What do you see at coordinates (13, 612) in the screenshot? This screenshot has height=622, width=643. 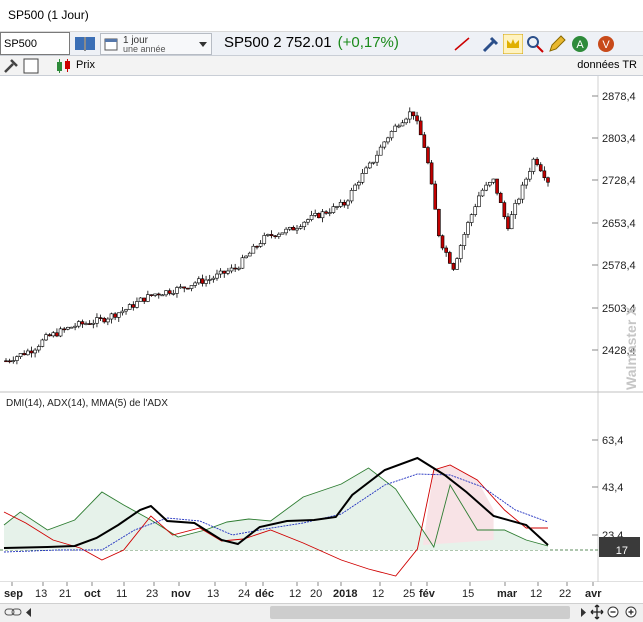 I see `link-icon` at bounding box center [13, 612].